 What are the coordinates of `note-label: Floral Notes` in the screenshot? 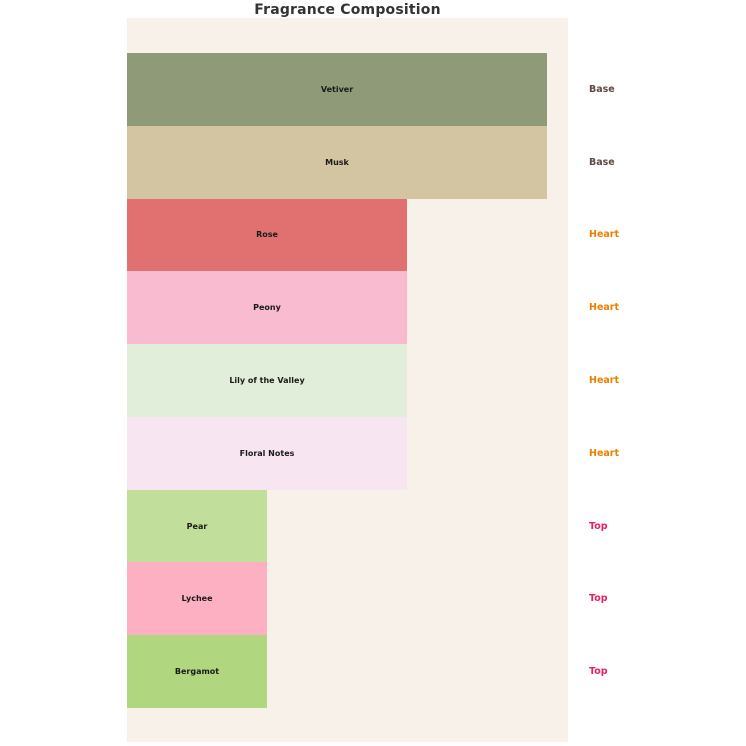 It's located at (267, 453).